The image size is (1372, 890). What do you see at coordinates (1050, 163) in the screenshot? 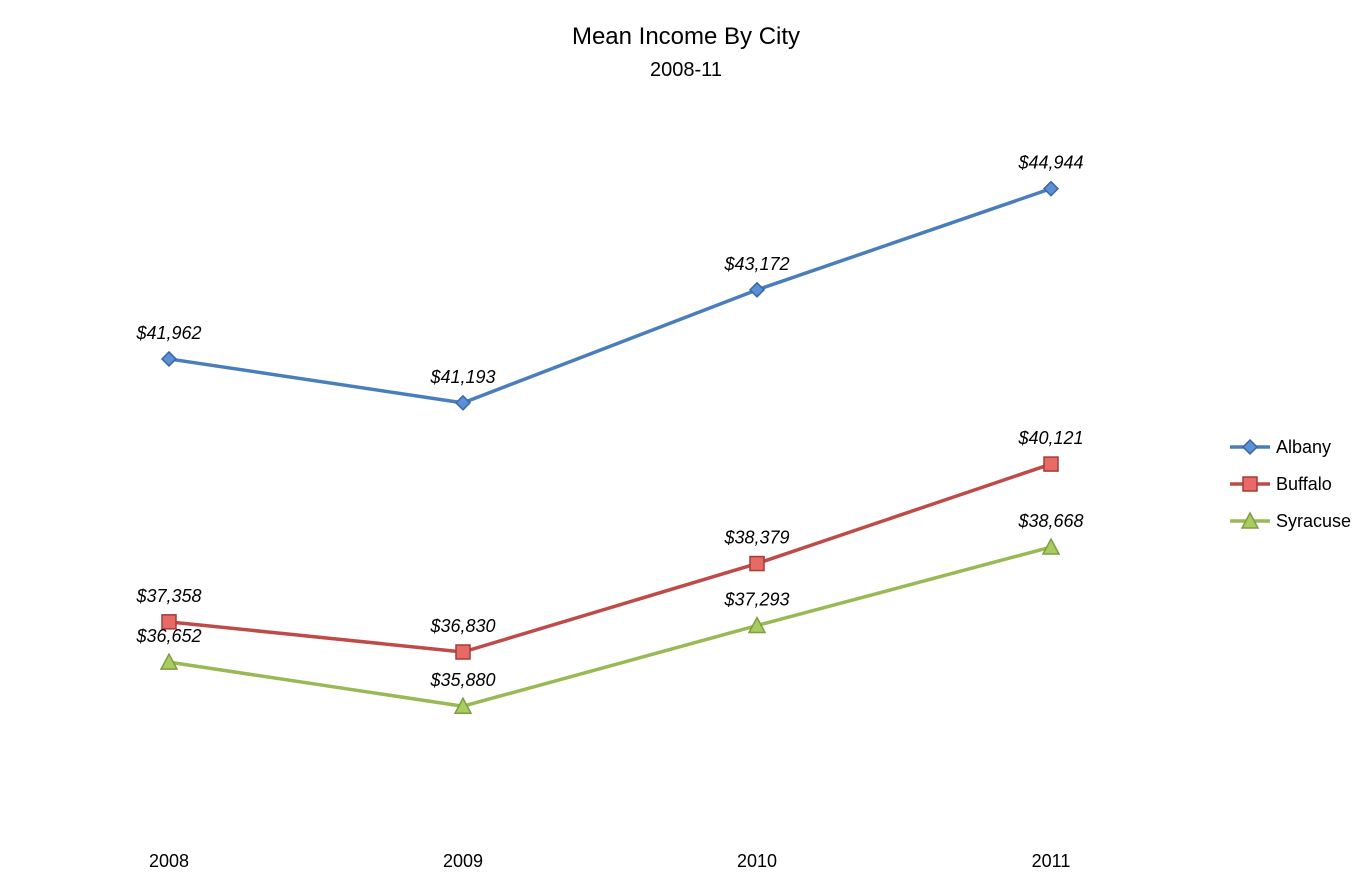
I see `data-label-albany-2011: $44,944` at bounding box center [1050, 163].